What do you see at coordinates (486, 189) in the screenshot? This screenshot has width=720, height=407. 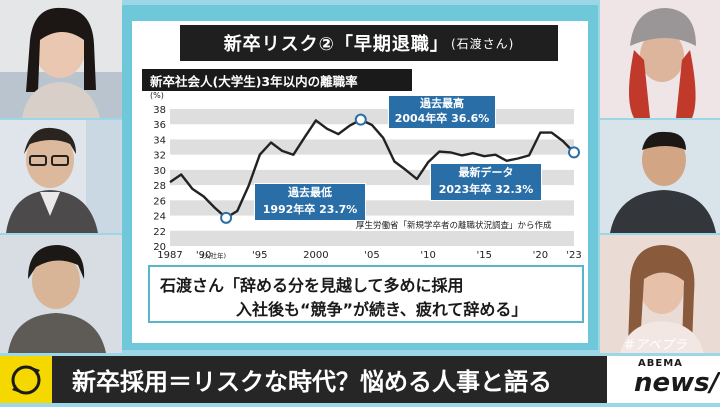 I see `callout-latest-value: 2023年卒 32.3%` at bounding box center [486, 189].